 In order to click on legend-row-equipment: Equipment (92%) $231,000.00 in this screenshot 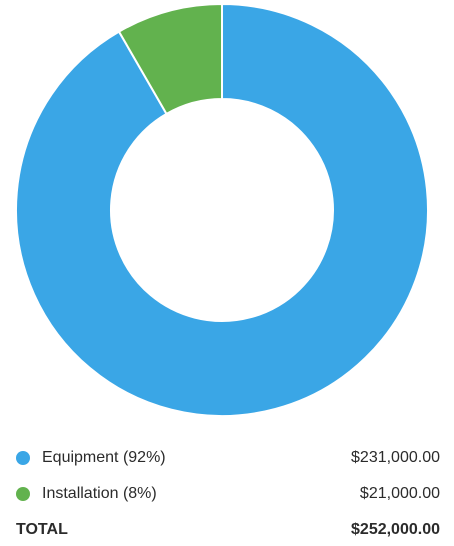, I will do `click(228, 458)`.